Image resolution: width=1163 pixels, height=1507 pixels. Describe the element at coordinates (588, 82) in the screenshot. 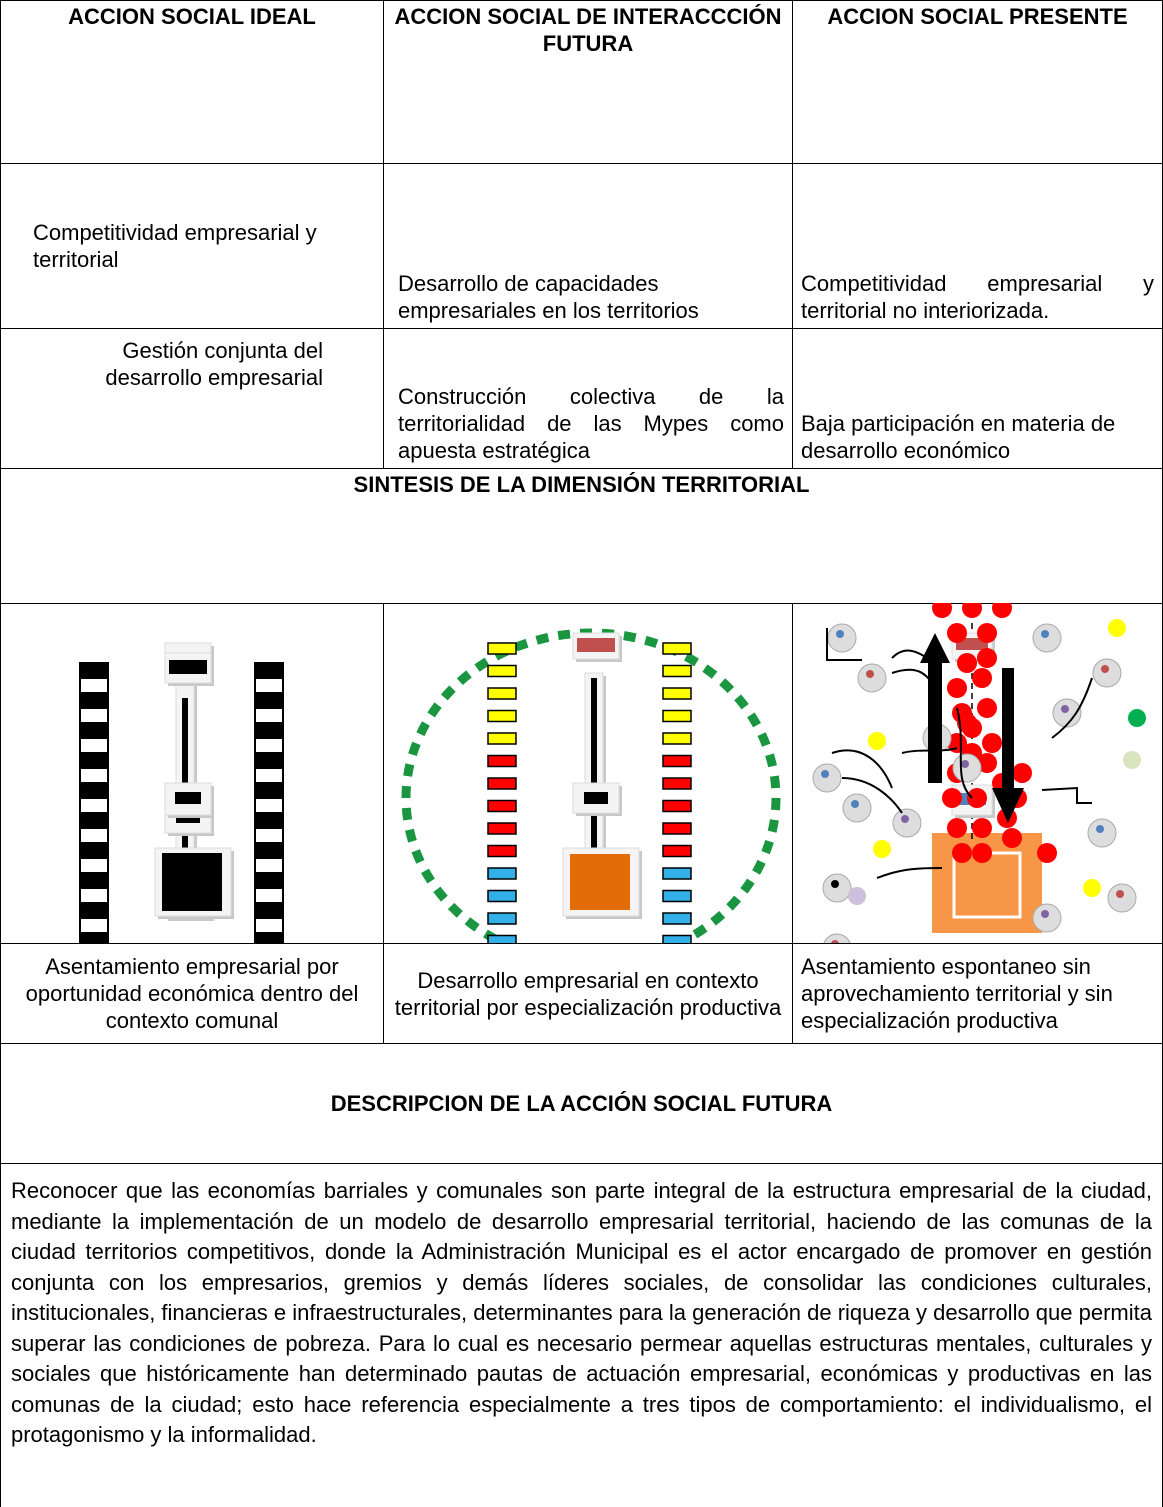

I see `header-cell: ACCION SOCIAL DE INTERACCCIÓN FUTURA` at that location.